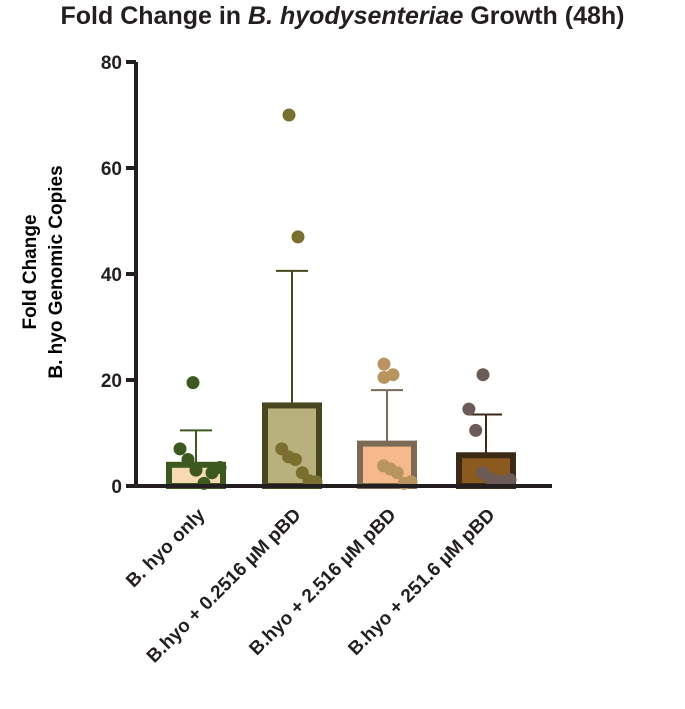  I want to click on x-tick-label-2: B.hyo + 0.2516 µM pBD, so click(224, 586).